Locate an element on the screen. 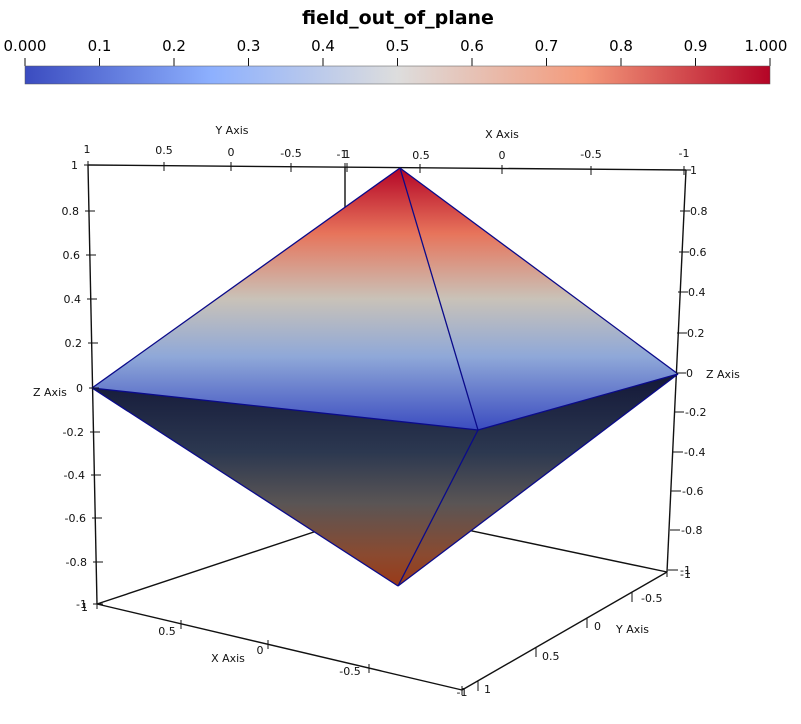  z-axis-title-right: Z Axis is located at coordinates (723, 374).